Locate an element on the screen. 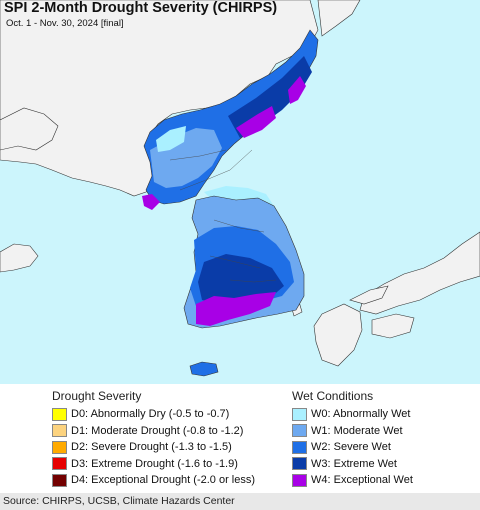  north-korea-exceptional-wet-west is located at coordinates (151, 202).